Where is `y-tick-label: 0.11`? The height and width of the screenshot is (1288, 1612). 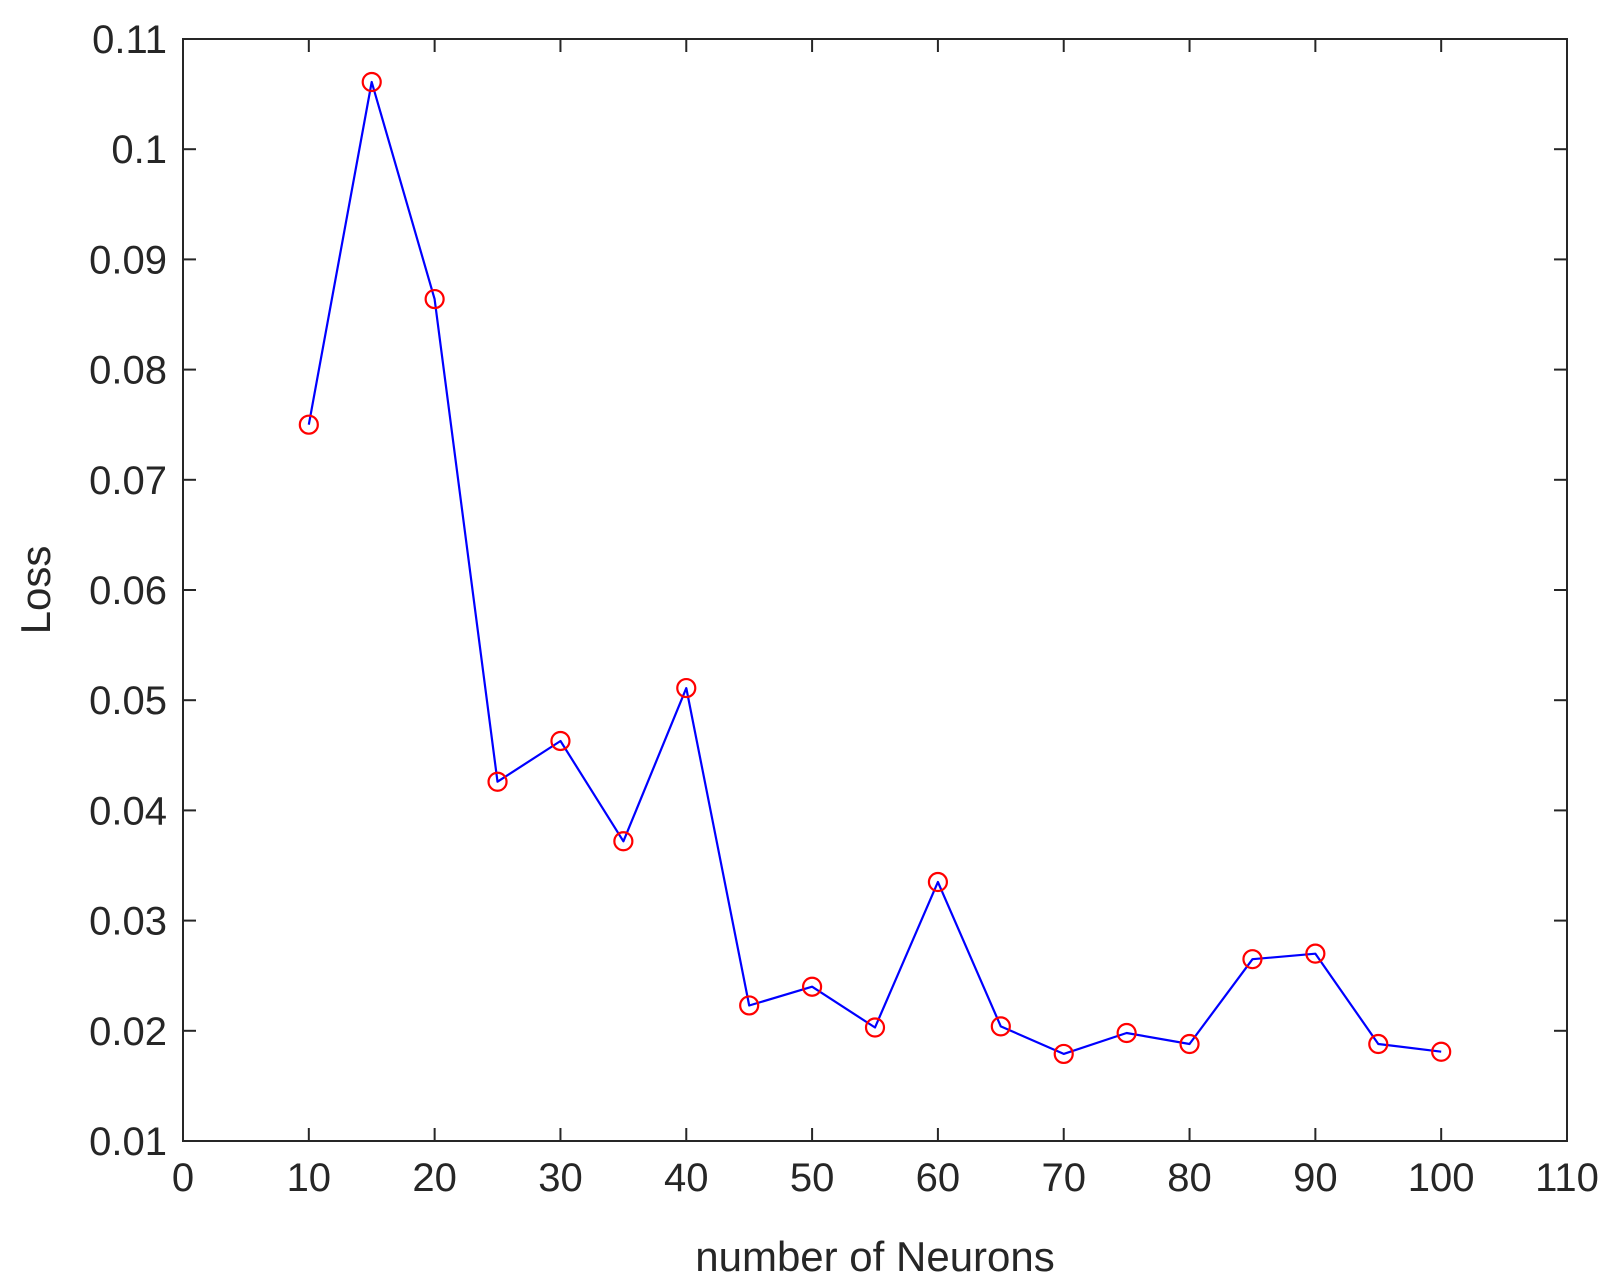
y-tick-label: 0.11 is located at coordinates (129, 40).